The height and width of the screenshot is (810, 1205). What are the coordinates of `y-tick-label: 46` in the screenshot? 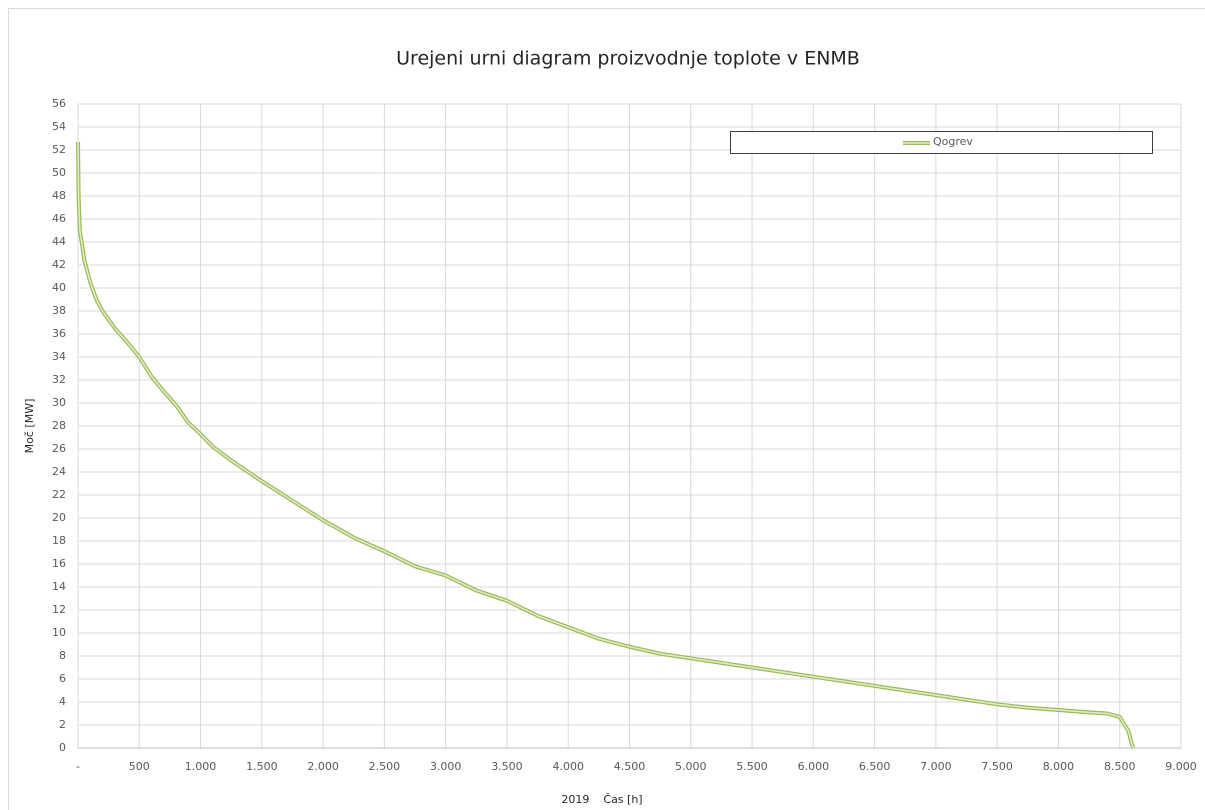 It's located at (59, 218).